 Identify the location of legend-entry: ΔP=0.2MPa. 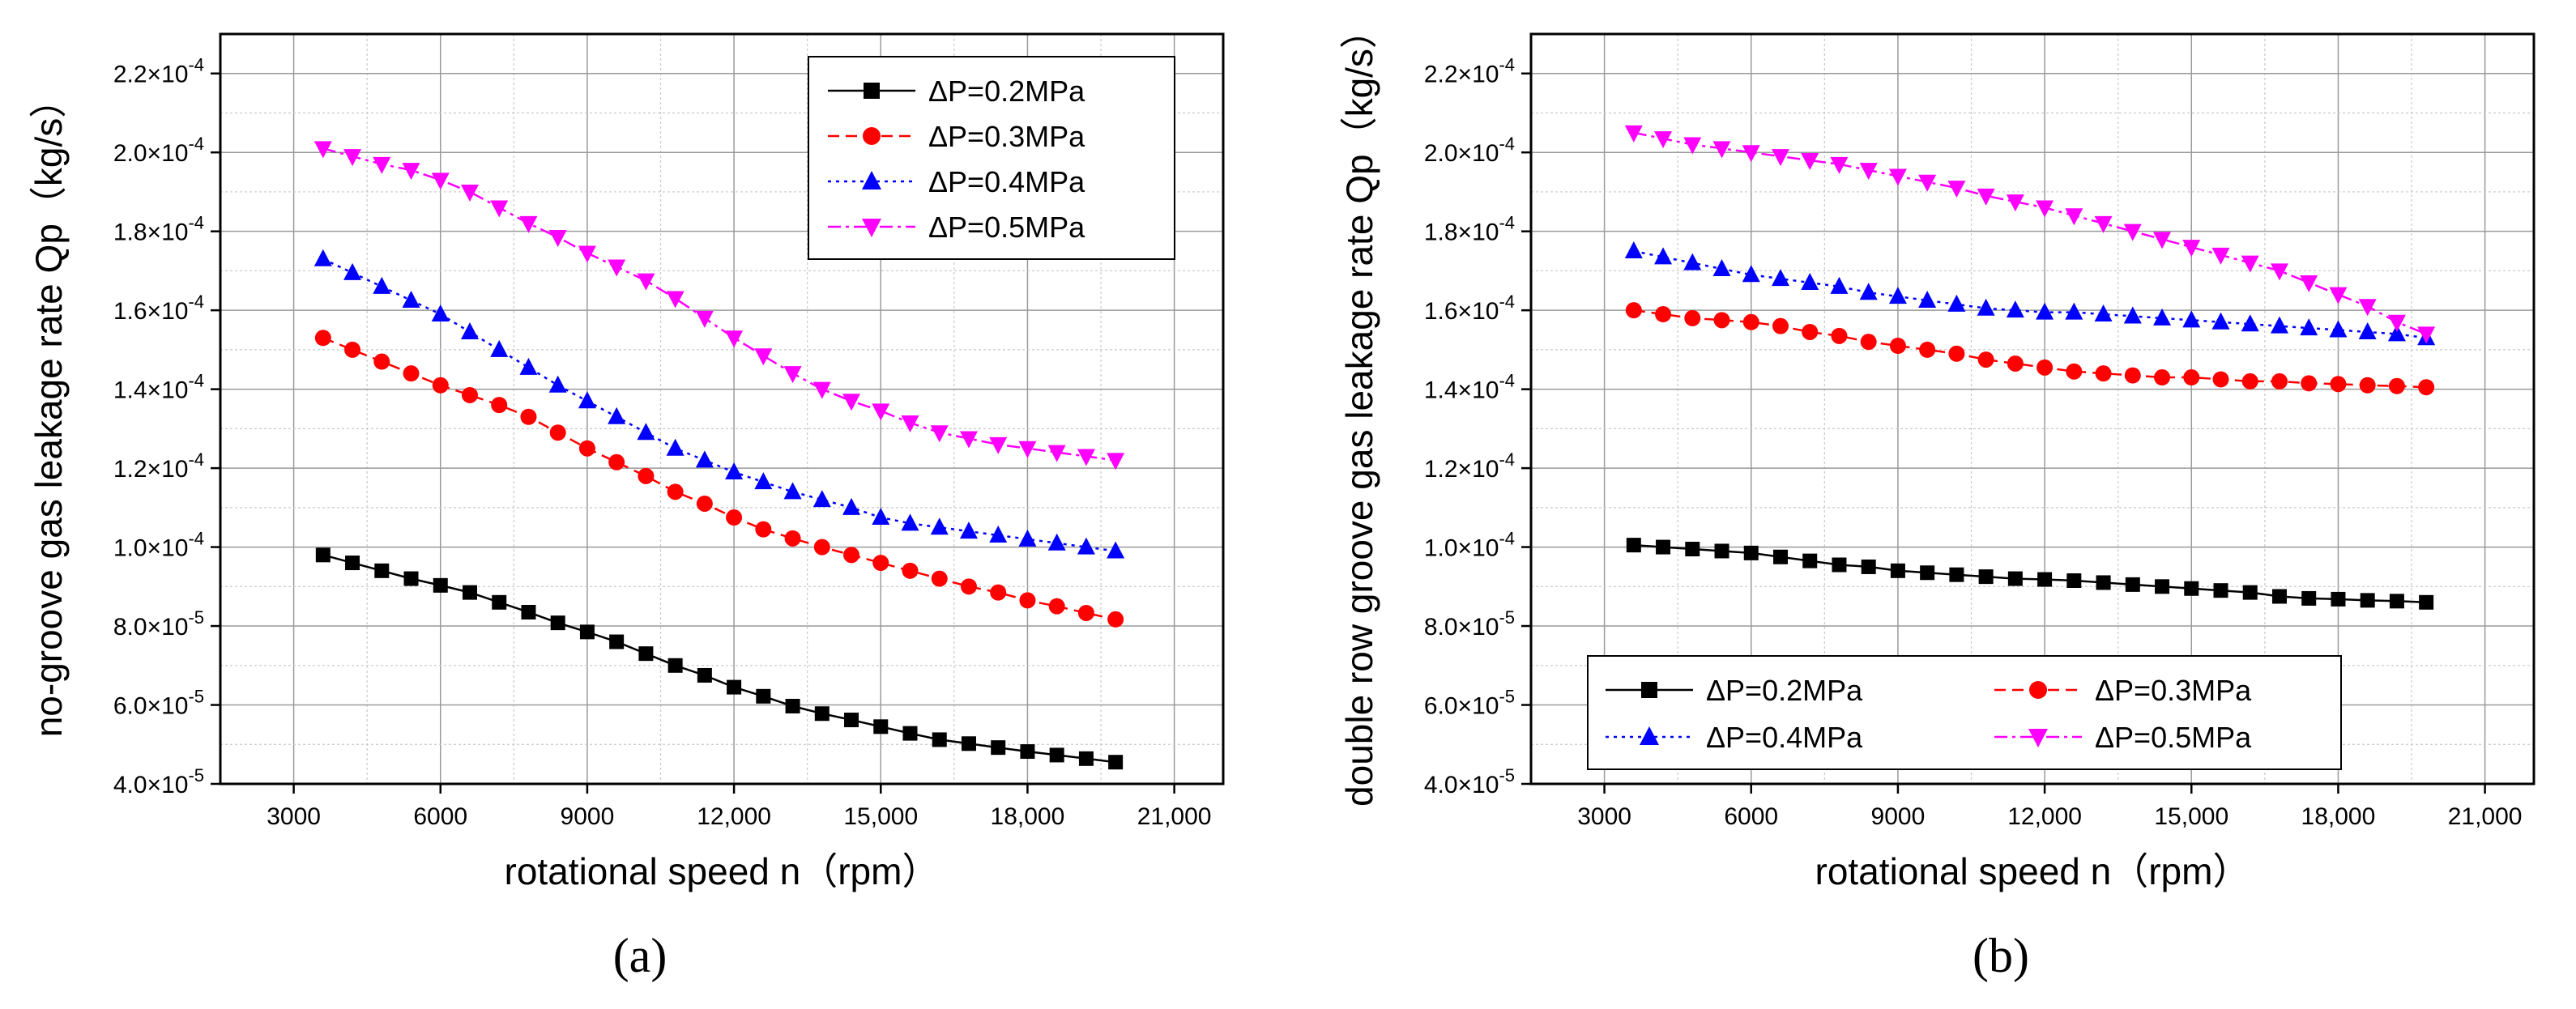
(1734, 690).